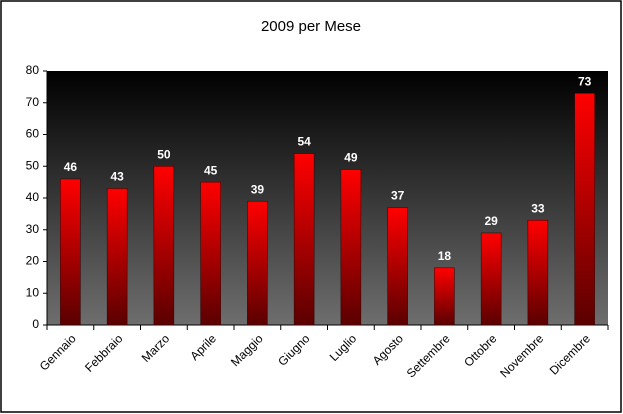 This screenshot has width=623, height=414. I want to click on value-label: 46, so click(71, 167).